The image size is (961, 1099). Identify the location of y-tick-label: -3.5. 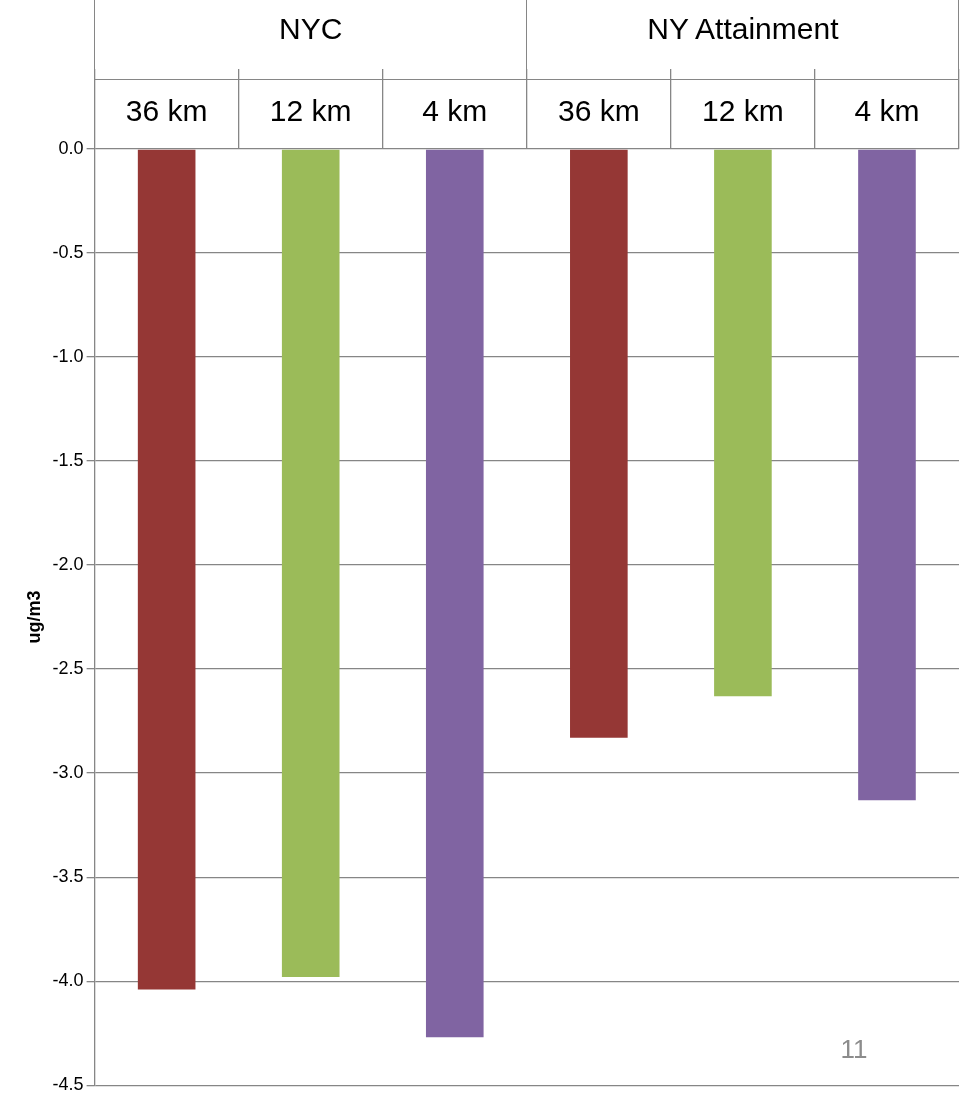
(68, 876).